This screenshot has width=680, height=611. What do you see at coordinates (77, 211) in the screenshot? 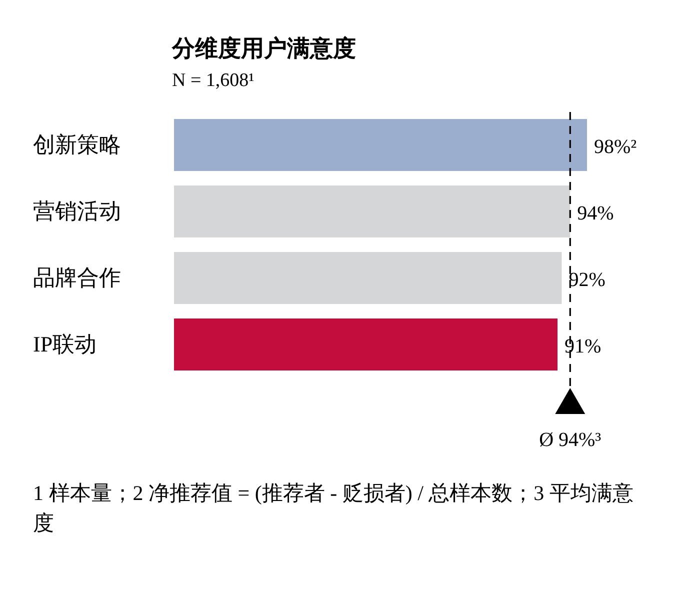
I see `y-tick-label: 营销活动` at bounding box center [77, 211].